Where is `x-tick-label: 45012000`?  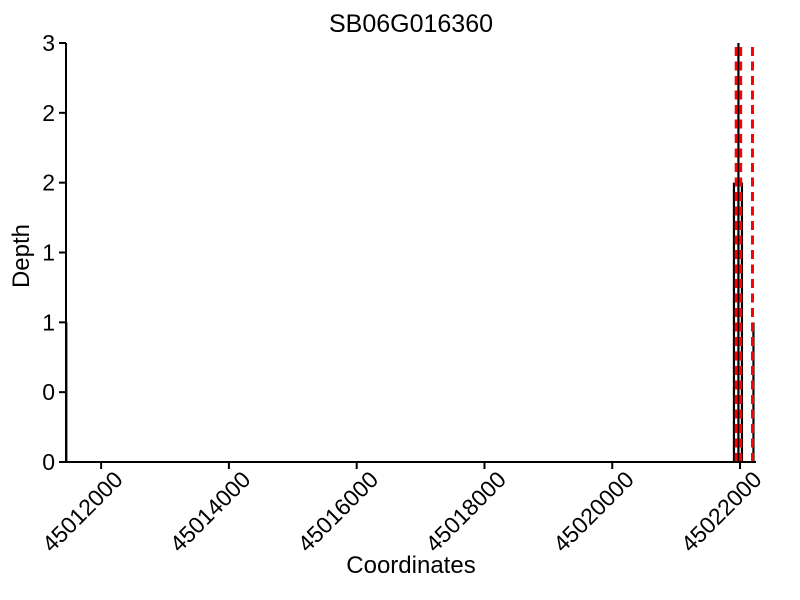
x-tick-label: 45012000 is located at coordinates (82, 511).